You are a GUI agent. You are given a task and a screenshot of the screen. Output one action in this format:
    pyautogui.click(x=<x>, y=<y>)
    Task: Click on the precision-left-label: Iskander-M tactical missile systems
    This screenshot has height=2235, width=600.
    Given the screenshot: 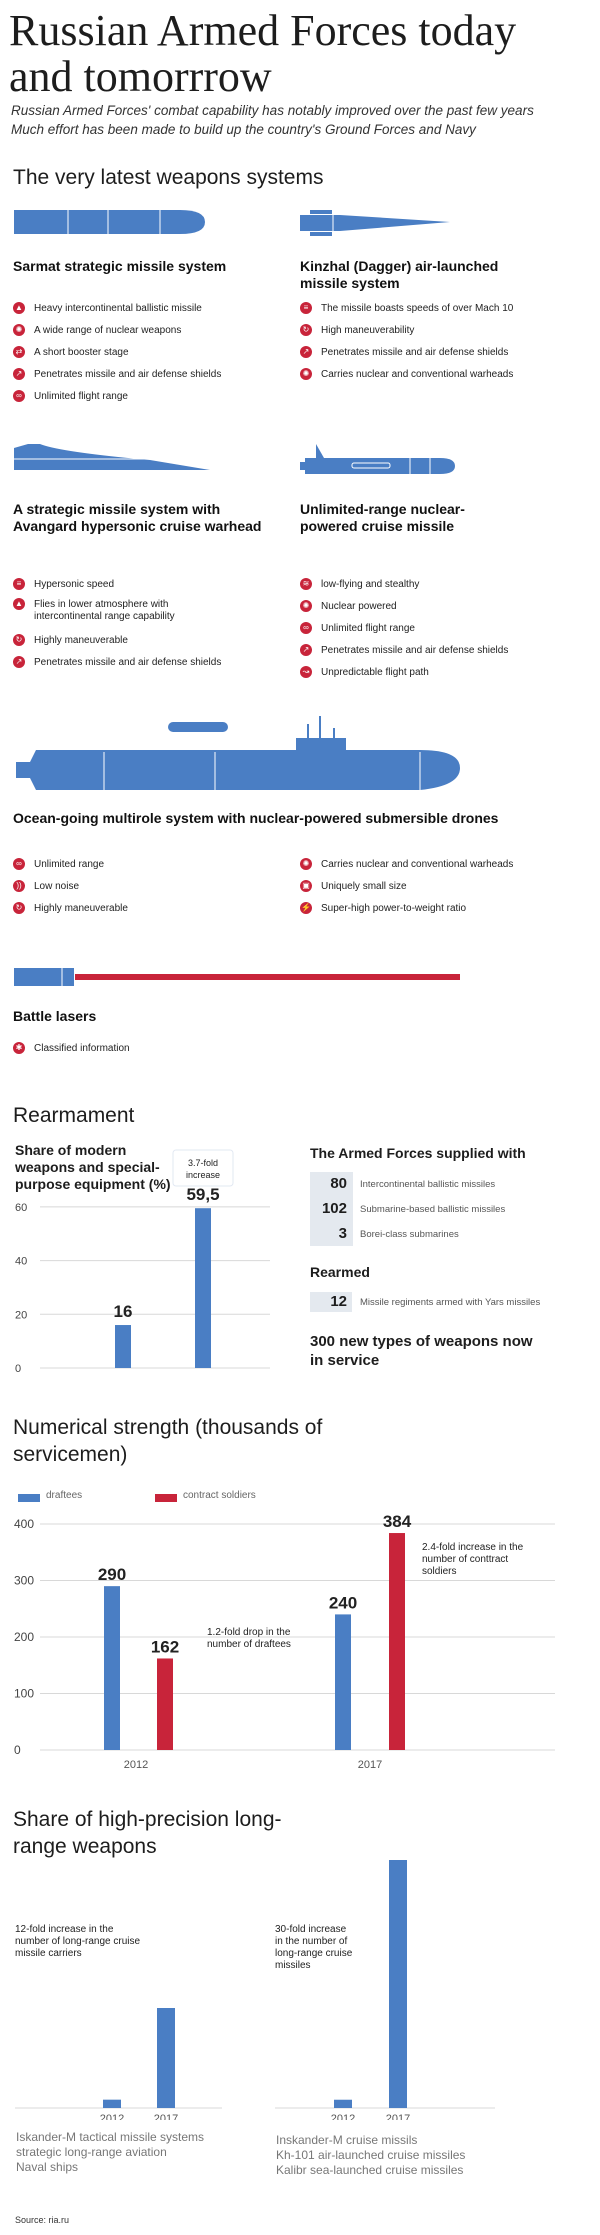 What is the action you would take?
    pyautogui.click(x=110, y=2137)
    